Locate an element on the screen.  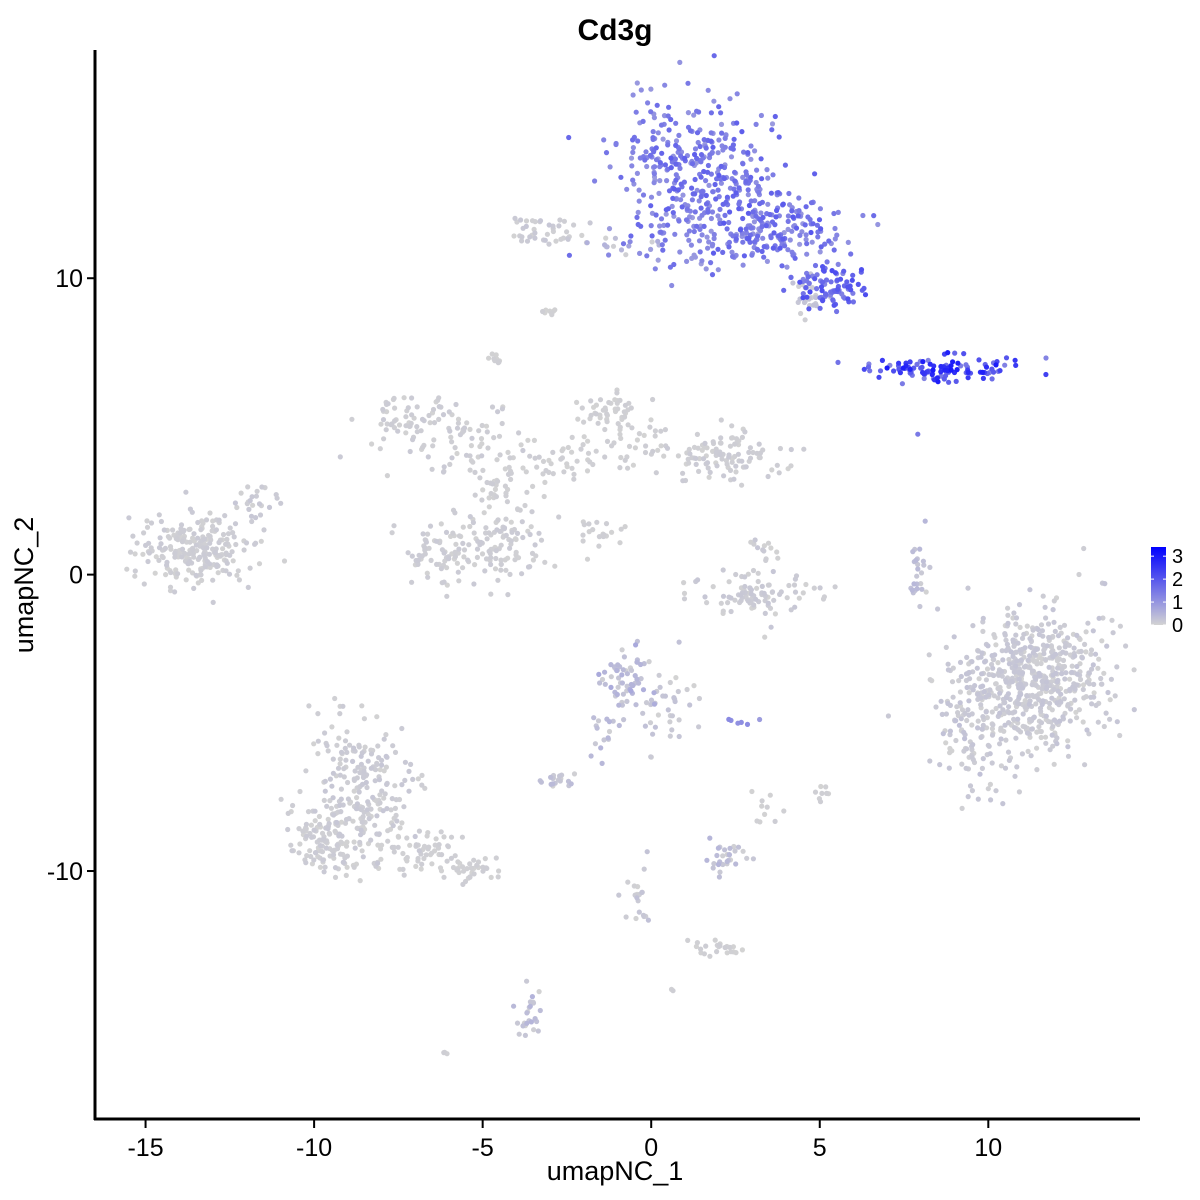
x-tick-label: -5 is located at coordinates (483, 1148).